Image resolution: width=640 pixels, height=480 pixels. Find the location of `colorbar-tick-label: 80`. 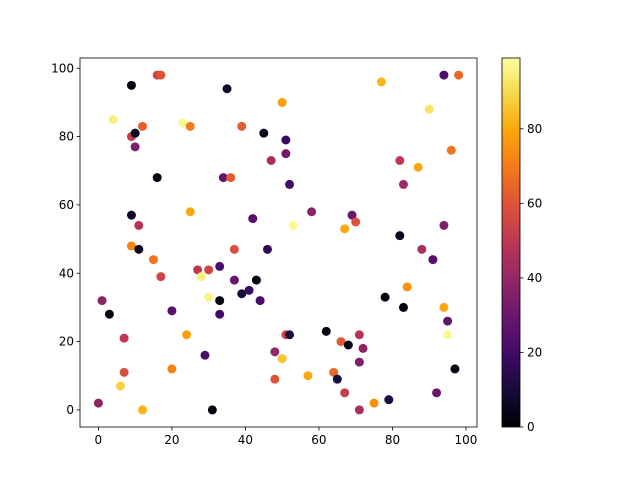

colorbar-tick-label: 80 is located at coordinates (534, 129).